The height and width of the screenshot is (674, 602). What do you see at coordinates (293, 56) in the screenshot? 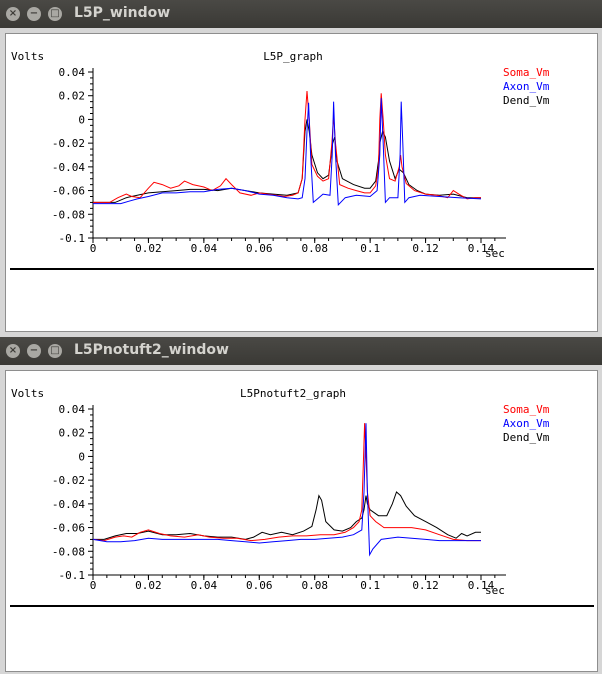
I see `chart-title: L5P_graph` at bounding box center [293, 56].